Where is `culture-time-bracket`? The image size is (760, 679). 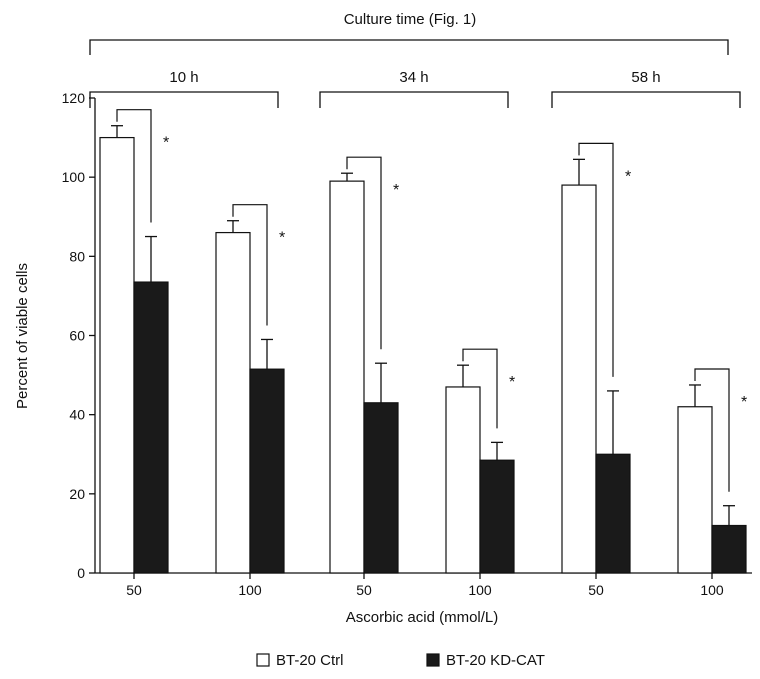
culture-time-bracket is located at coordinates (409, 47).